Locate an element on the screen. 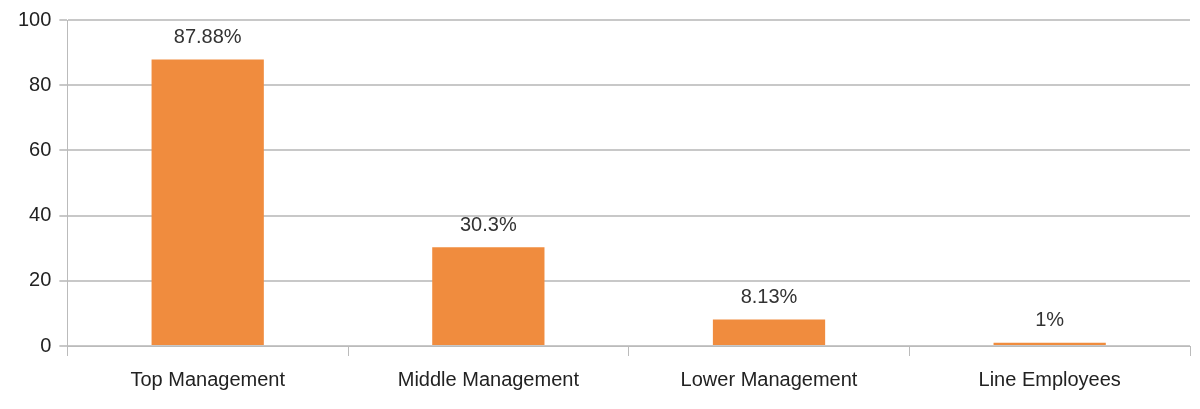  y-tick-label: 40 is located at coordinates (40, 214).